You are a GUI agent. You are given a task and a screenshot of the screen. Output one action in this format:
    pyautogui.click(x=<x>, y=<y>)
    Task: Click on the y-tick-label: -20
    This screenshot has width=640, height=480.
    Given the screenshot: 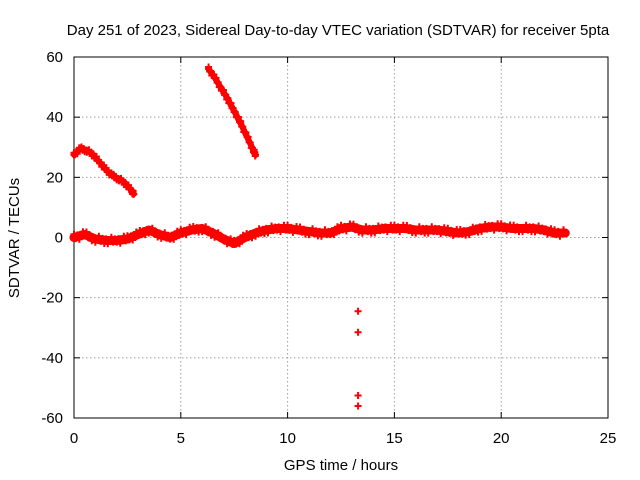 What is the action you would take?
    pyautogui.click(x=52, y=298)
    